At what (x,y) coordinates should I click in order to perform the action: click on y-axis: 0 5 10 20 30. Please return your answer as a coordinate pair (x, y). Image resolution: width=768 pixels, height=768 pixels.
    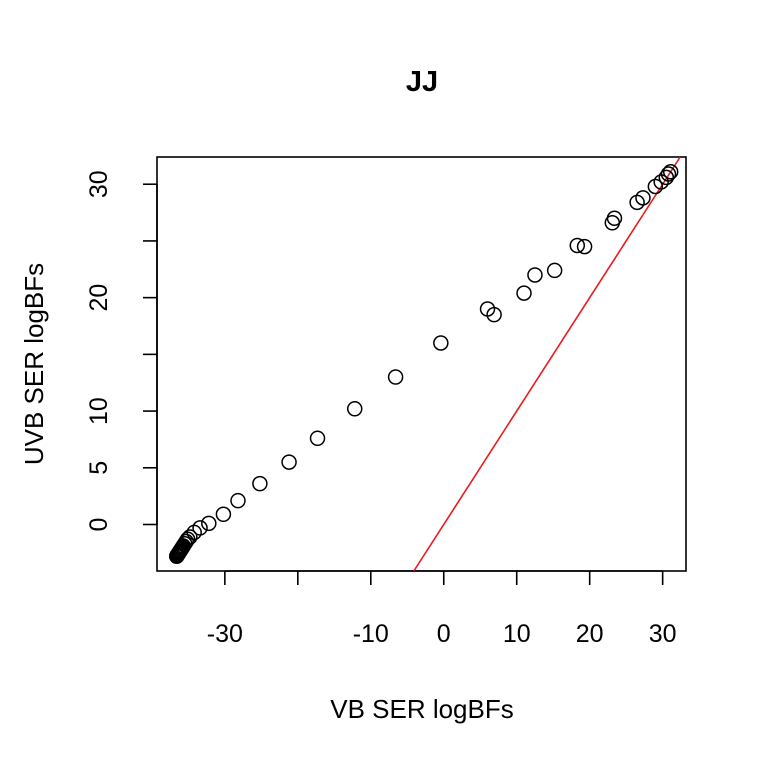
    Looking at the image, I should click on (121, 351).